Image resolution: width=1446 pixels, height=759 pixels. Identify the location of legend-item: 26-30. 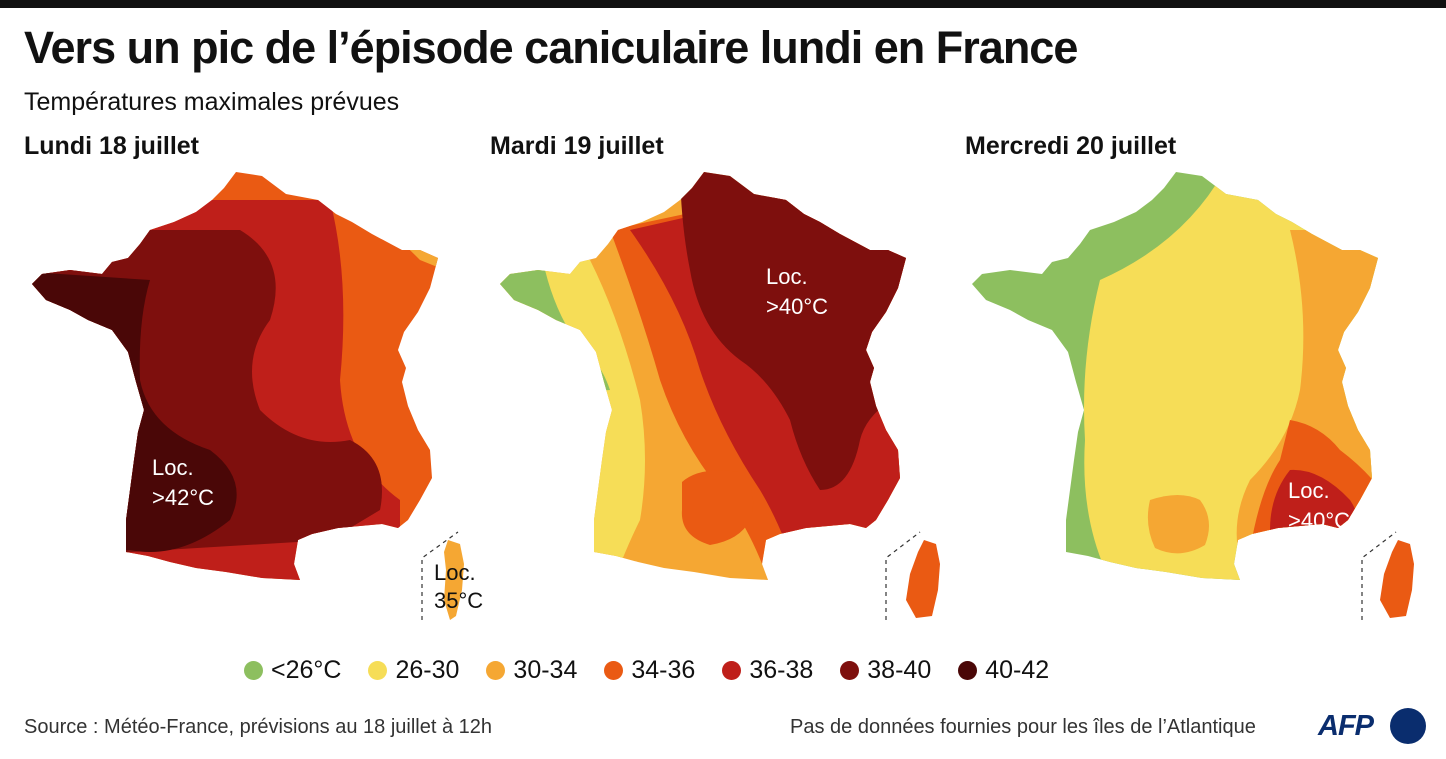
(413, 670).